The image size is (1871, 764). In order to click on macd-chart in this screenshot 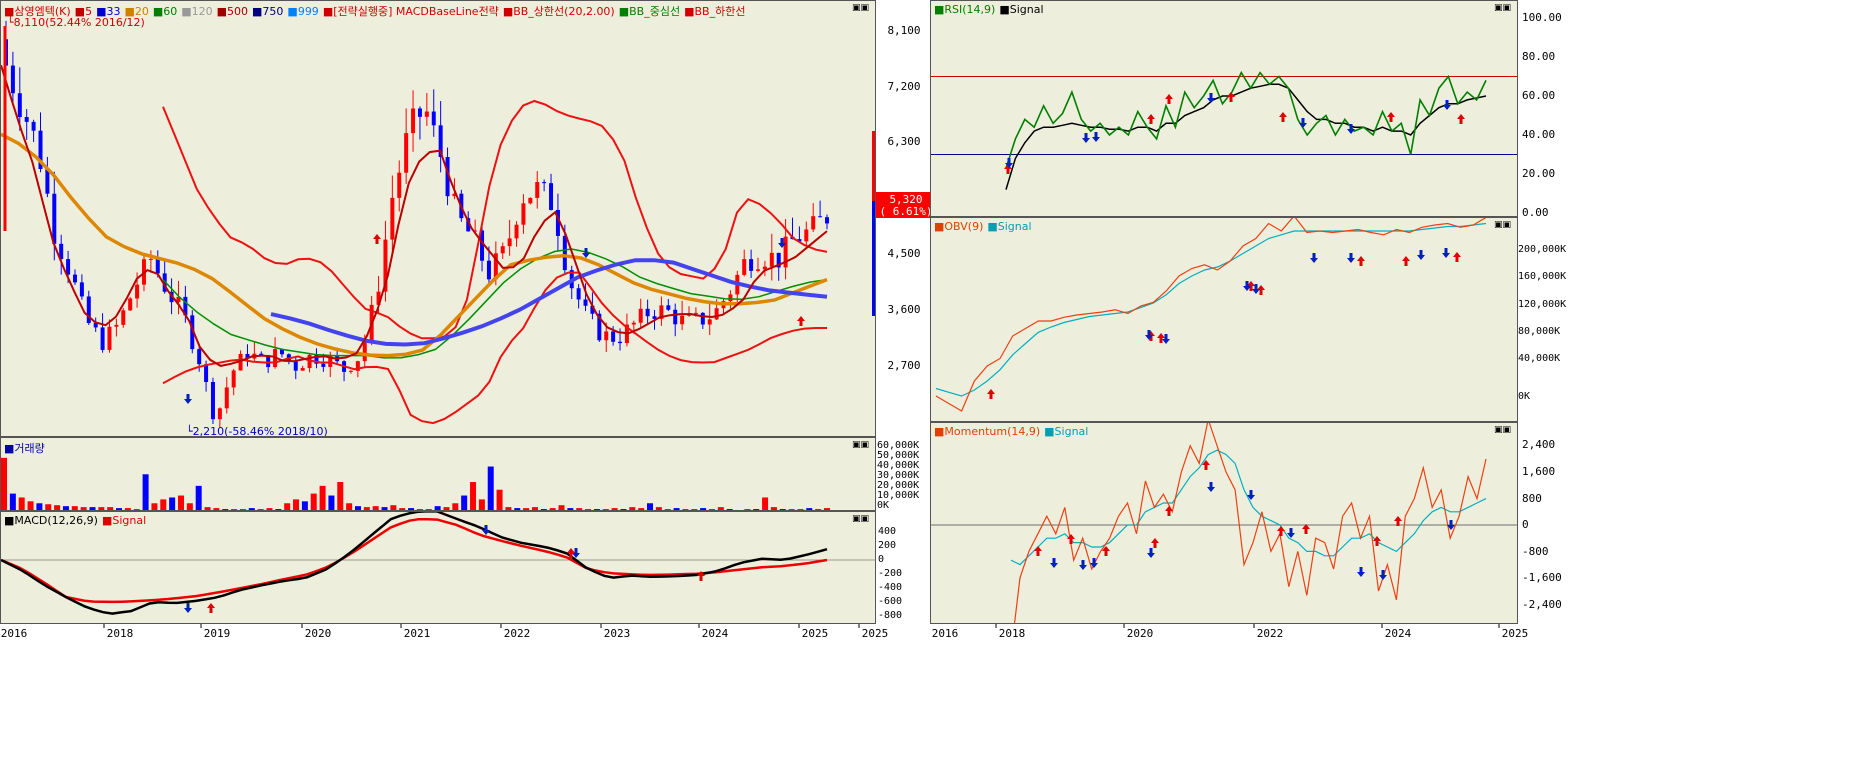, I will do `click(438, 568)`.